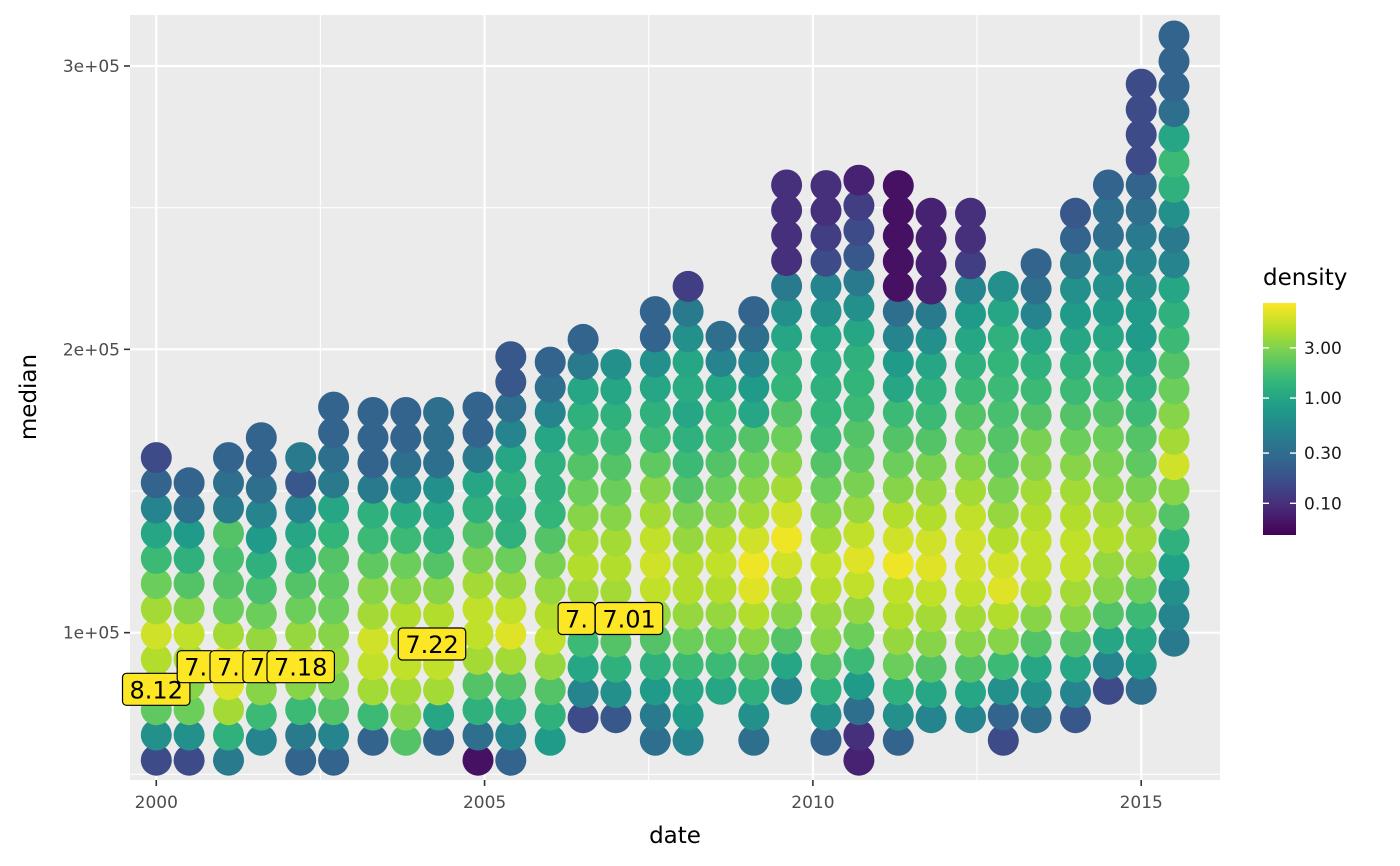 This screenshot has height=866, width=1400. I want to click on annotation-box, so click(629, 618).